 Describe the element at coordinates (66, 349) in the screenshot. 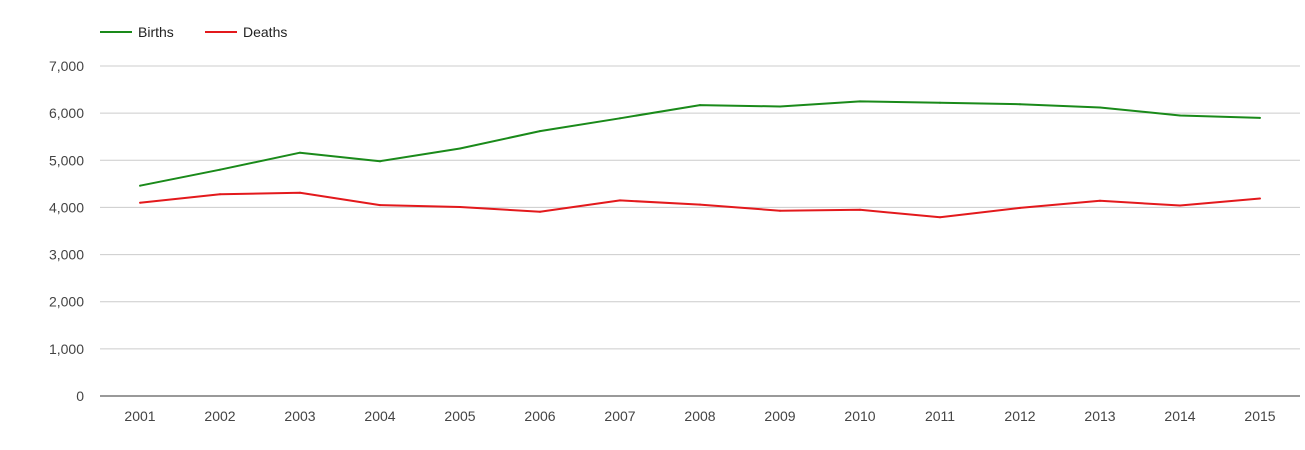

I see `y-tick-label: 1,000` at that location.